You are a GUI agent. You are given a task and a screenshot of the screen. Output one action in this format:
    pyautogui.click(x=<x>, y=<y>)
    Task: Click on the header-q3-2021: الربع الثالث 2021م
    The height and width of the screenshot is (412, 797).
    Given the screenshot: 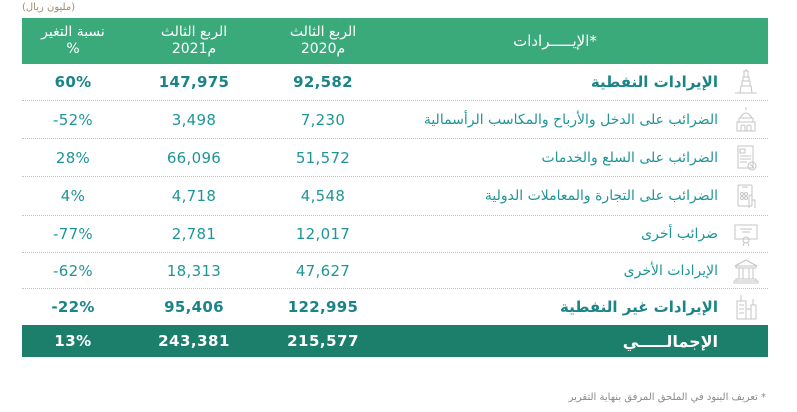 What is the action you would take?
    pyautogui.click(x=194, y=41)
    